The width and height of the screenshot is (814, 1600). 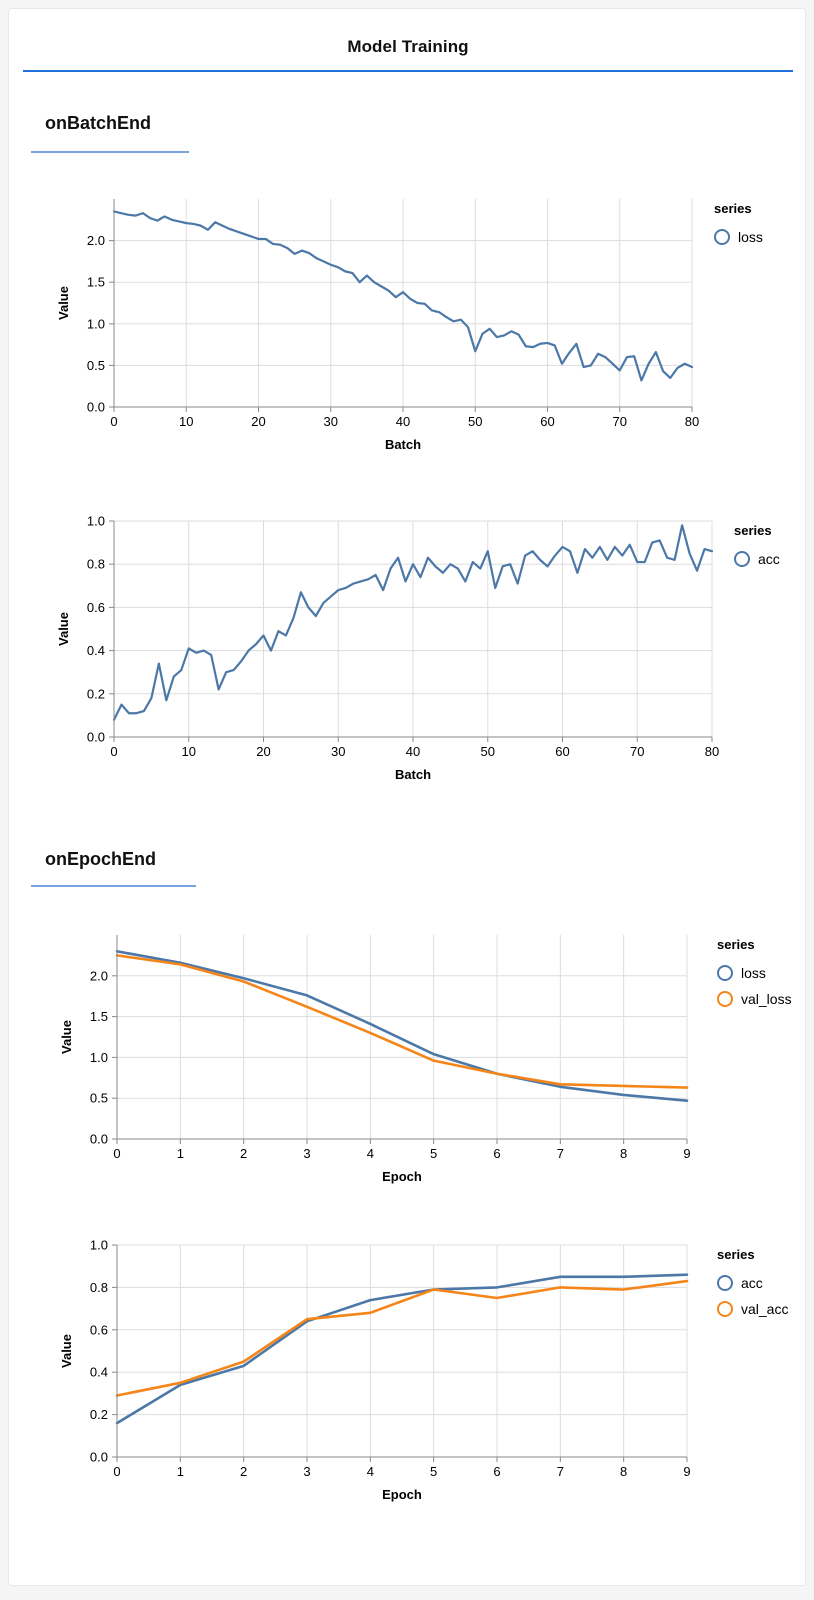 What do you see at coordinates (408, 71) in the screenshot?
I see `title-divider` at bounding box center [408, 71].